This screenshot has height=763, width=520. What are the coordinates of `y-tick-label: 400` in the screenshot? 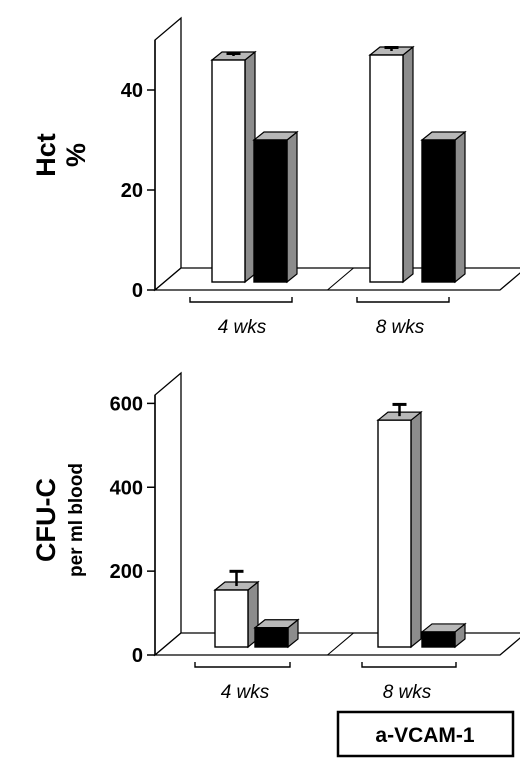 It's located at (126, 488).